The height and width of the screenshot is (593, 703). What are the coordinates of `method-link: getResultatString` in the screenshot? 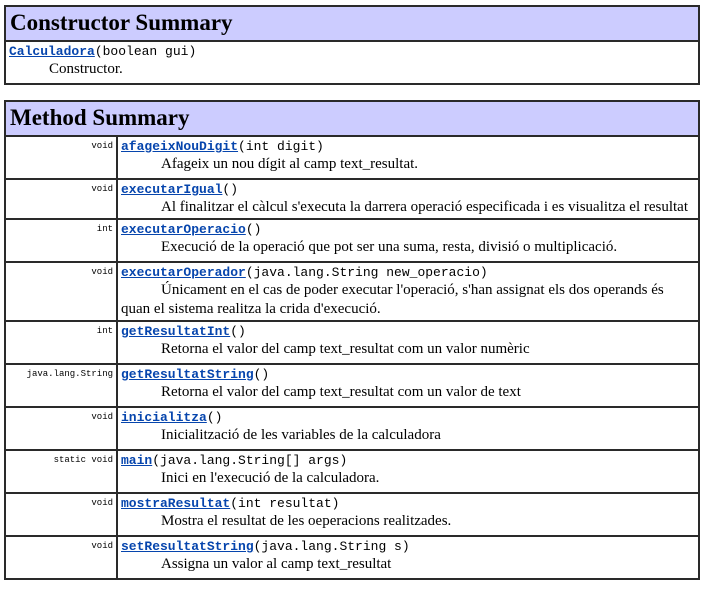 It's located at (187, 374).